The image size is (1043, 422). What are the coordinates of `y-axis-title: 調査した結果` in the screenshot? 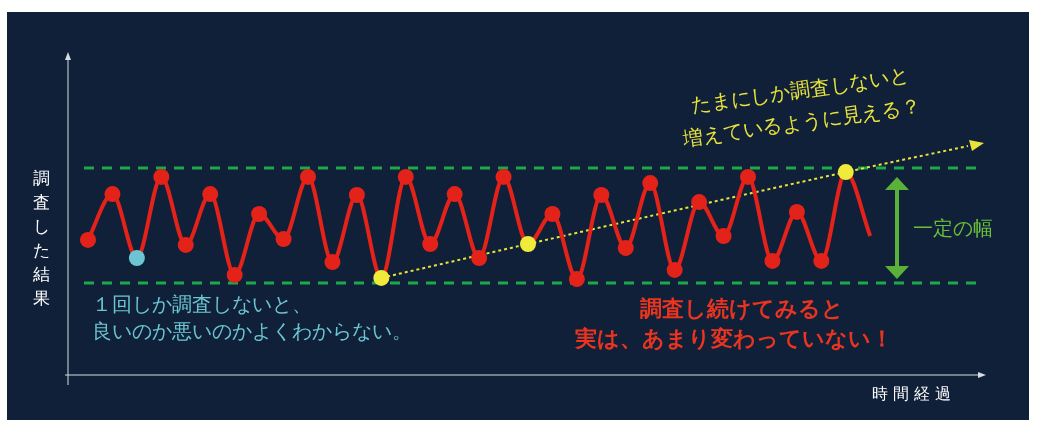 It's located at (42, 238).